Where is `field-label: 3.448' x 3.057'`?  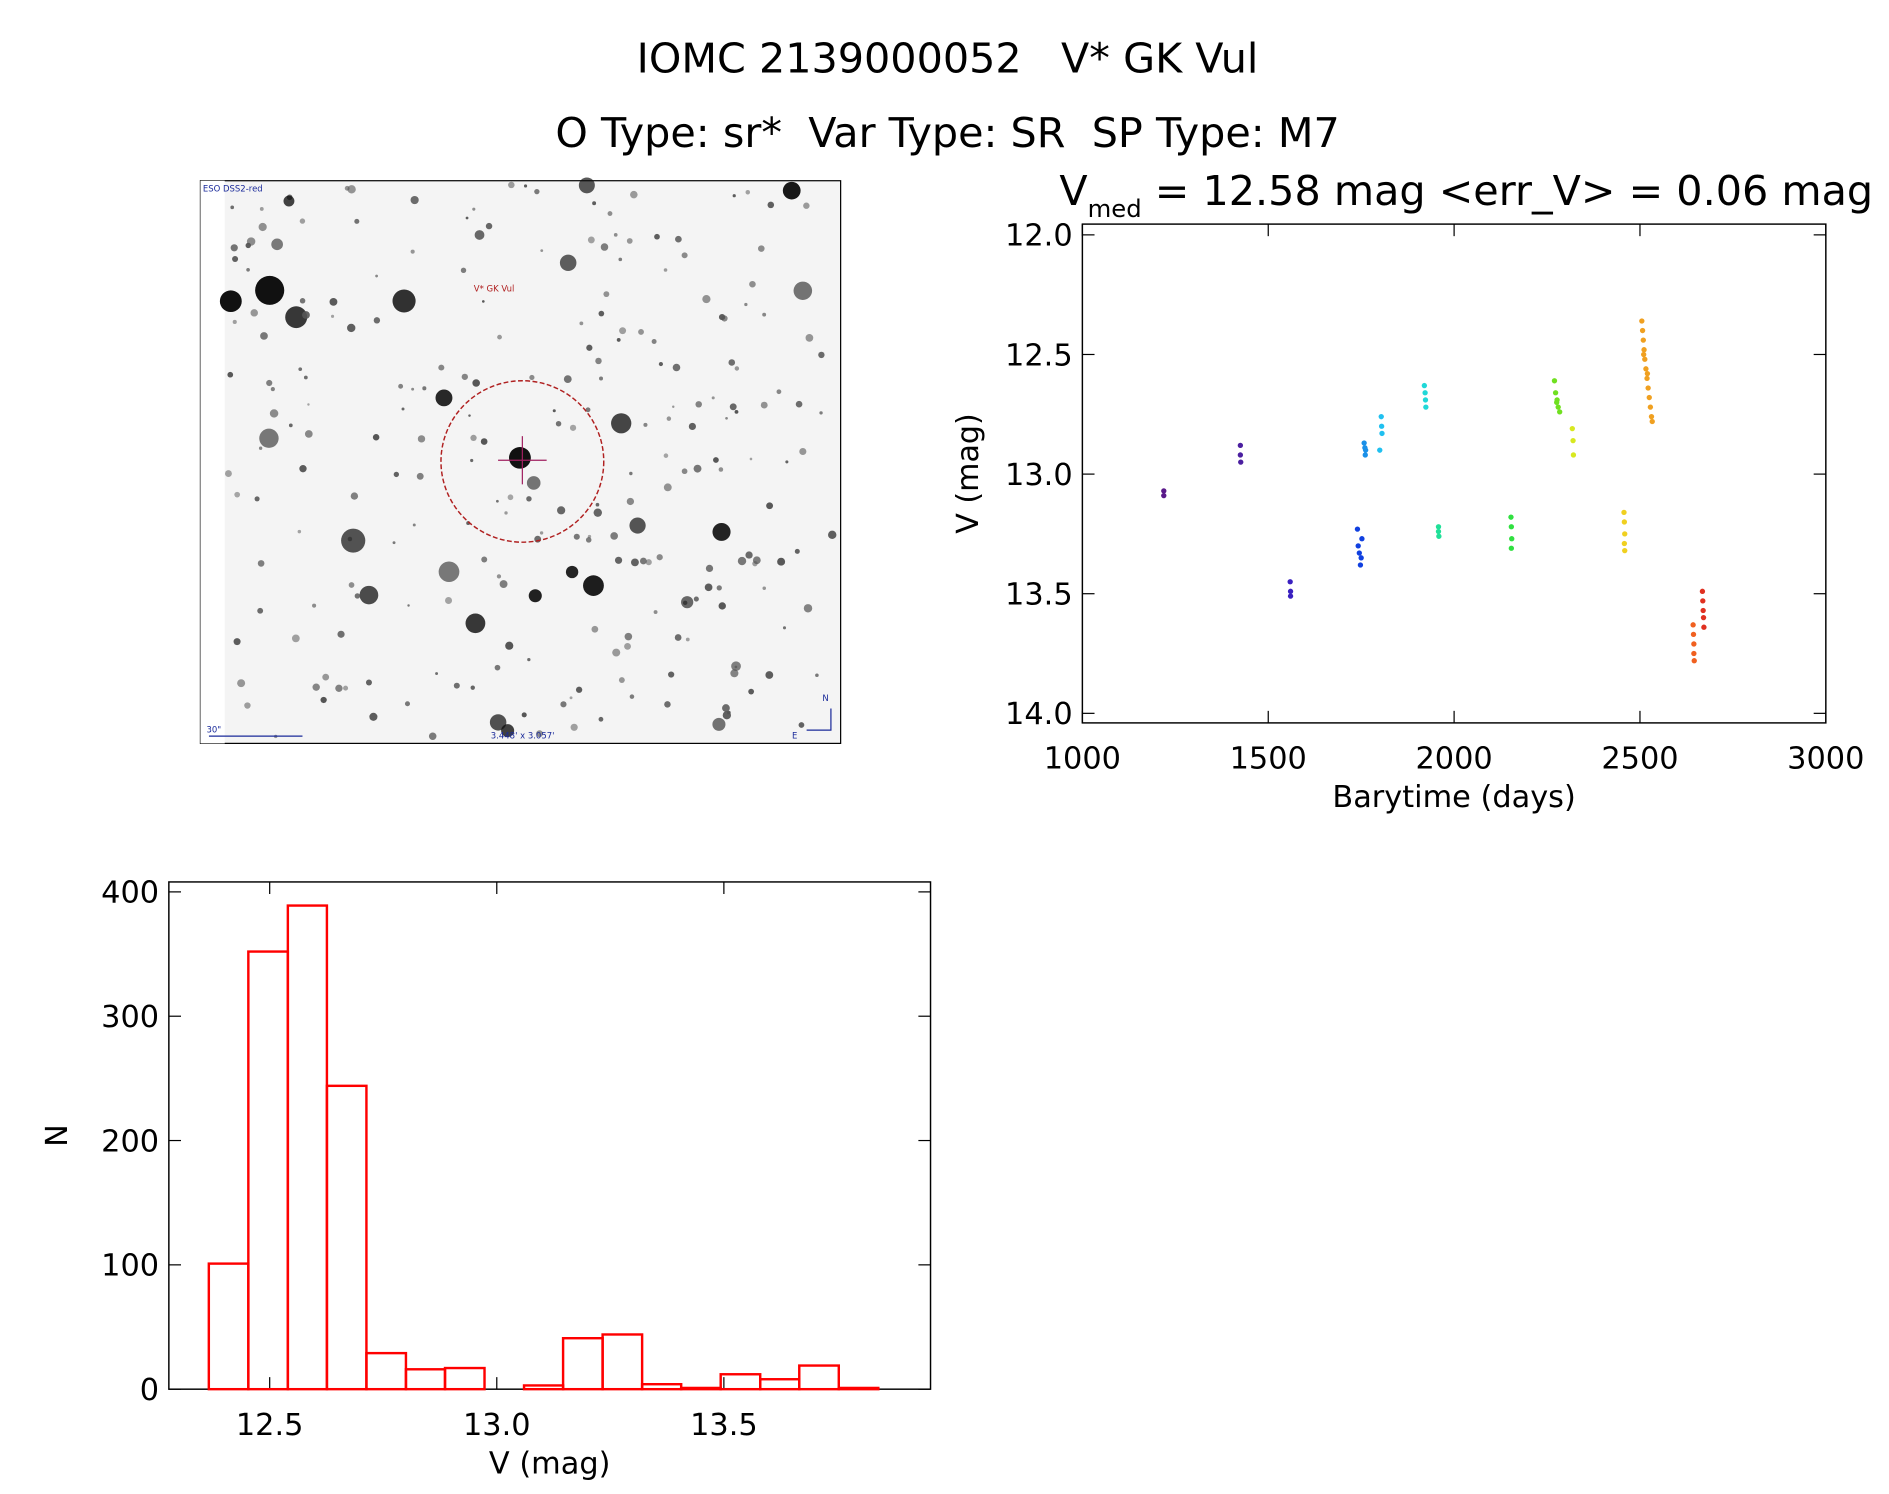 field-label: 3.448' x 3.057' is located at coordinates (523, 736).